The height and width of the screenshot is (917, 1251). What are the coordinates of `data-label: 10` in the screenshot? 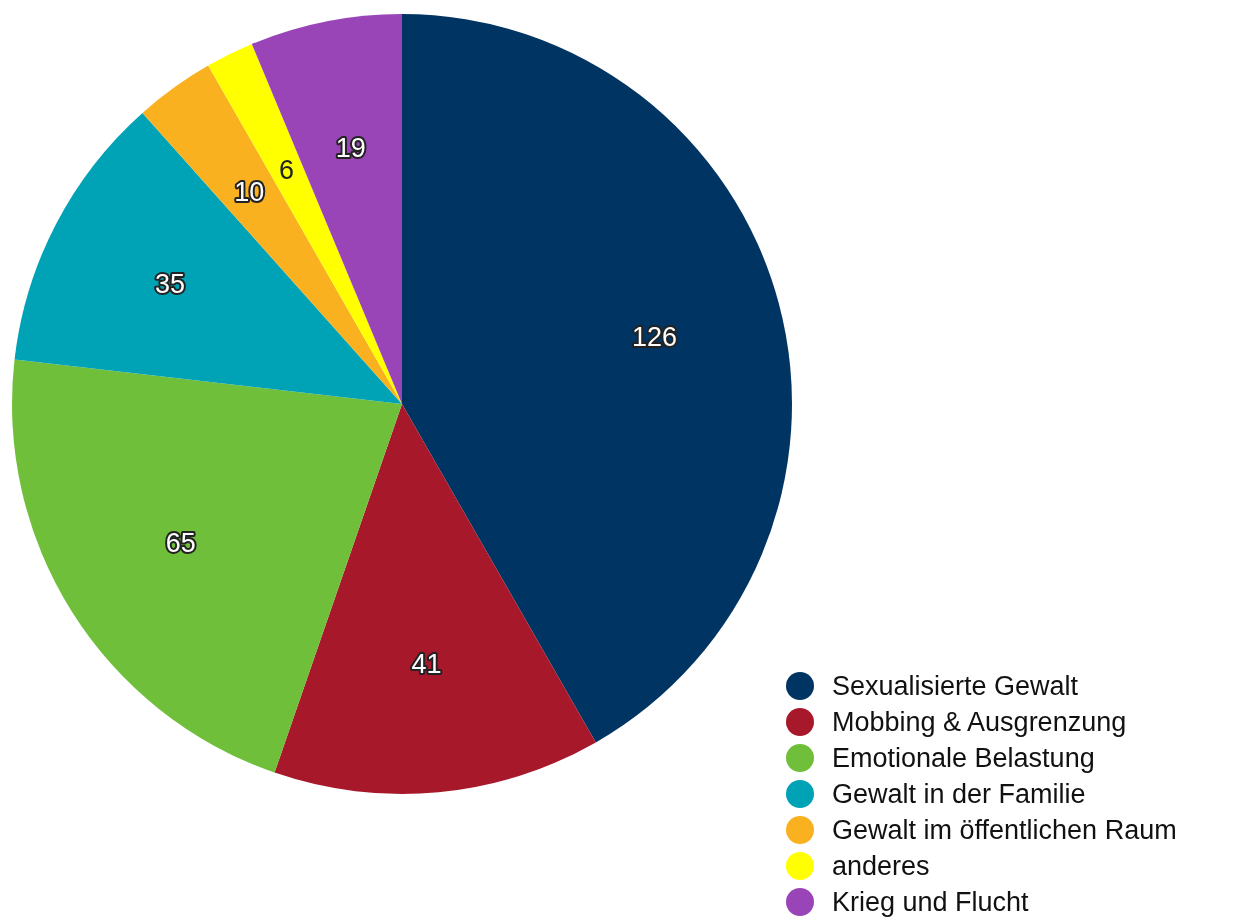 It's located at (249, 191).